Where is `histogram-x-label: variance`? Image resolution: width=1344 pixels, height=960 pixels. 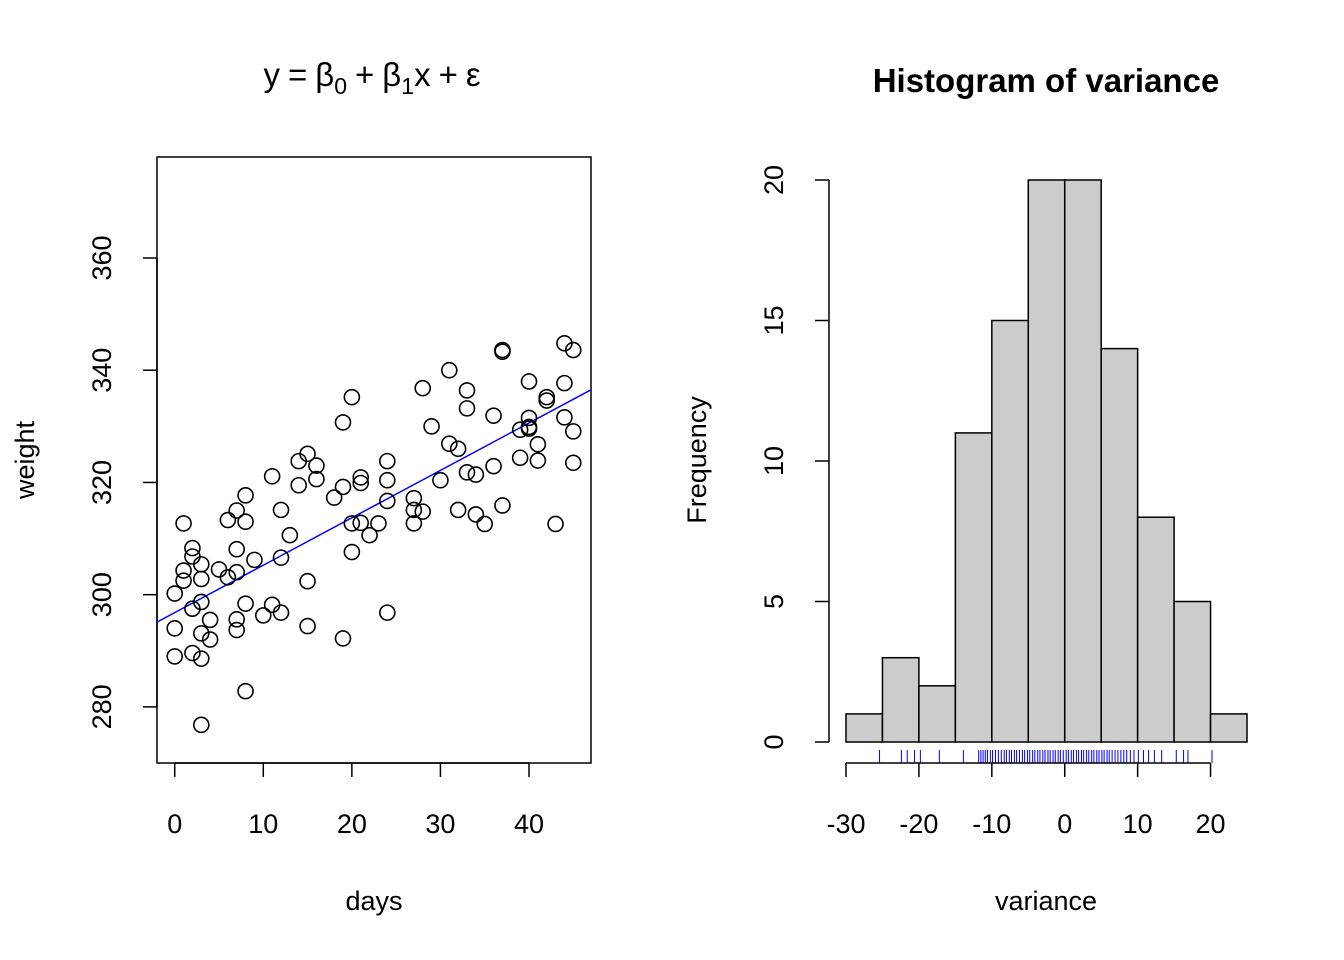
histogram-x-label: variance is located at coordinates (1046, 901).